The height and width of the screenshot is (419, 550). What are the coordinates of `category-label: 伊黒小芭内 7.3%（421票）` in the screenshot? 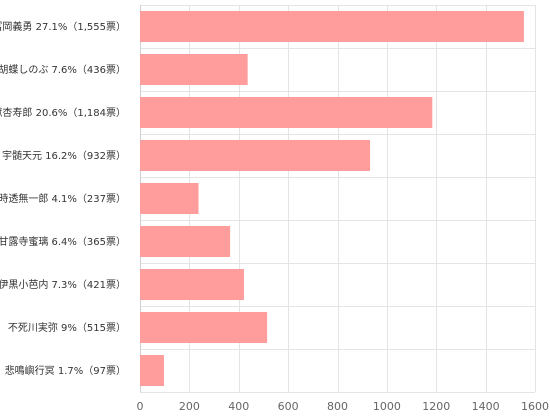 It's located at (63, 284).